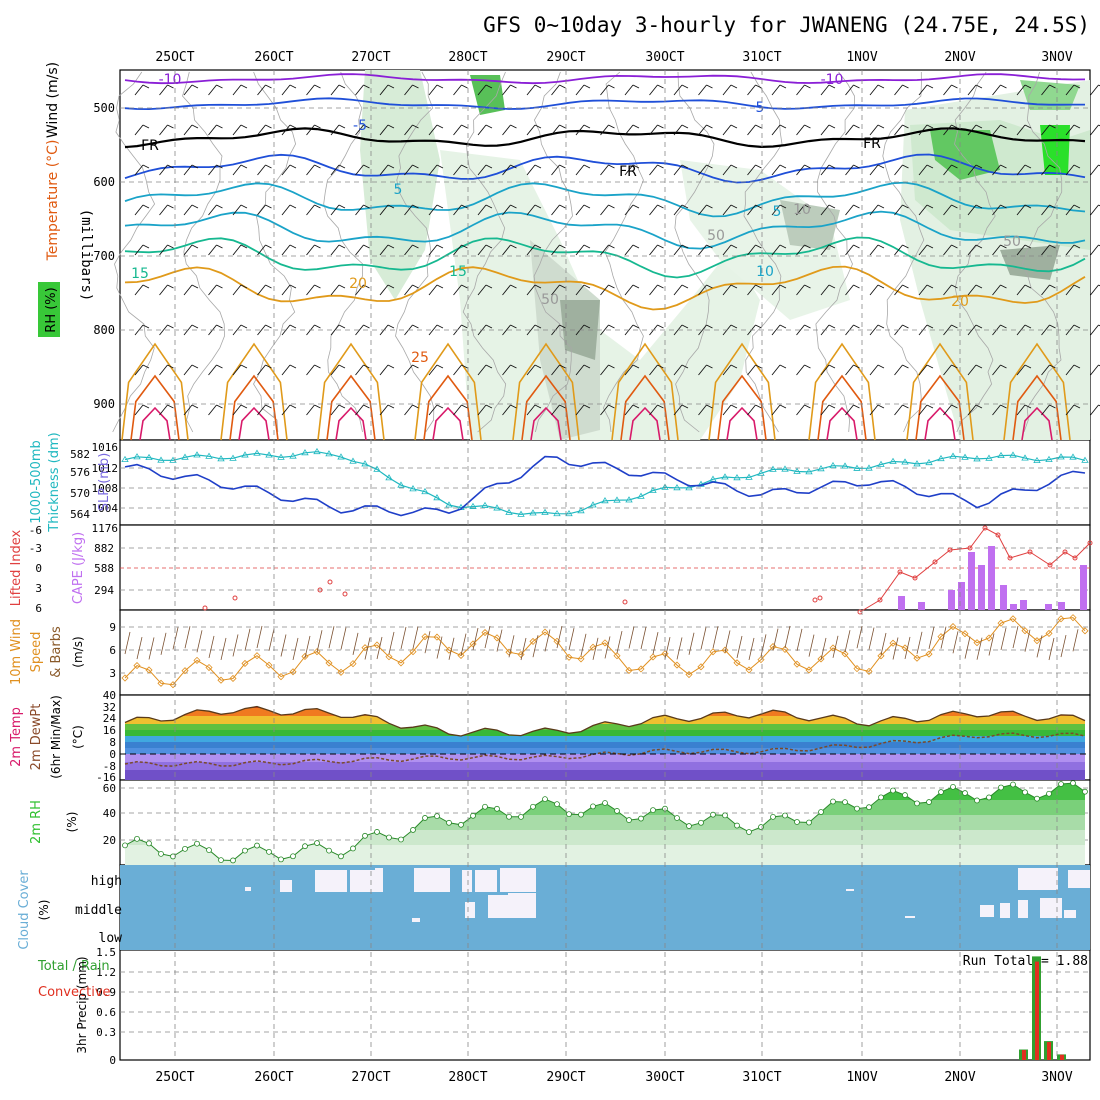 The width and height of the screenshot is (1100, 1100). Describe the element at coordinates (605, 749) in the screenshot. I see `dewpoint-line` at that location.